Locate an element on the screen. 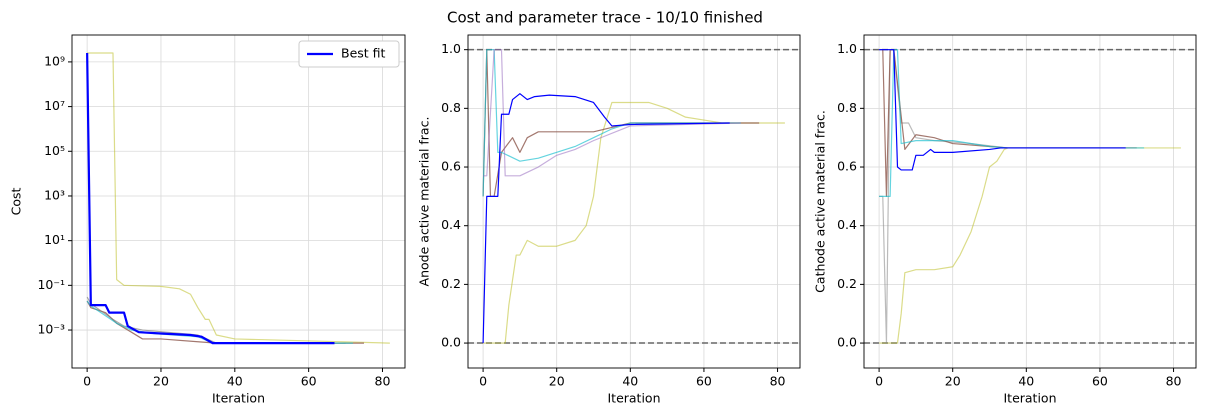  y-axis-label: Cost is located at coordinates (16, 202).